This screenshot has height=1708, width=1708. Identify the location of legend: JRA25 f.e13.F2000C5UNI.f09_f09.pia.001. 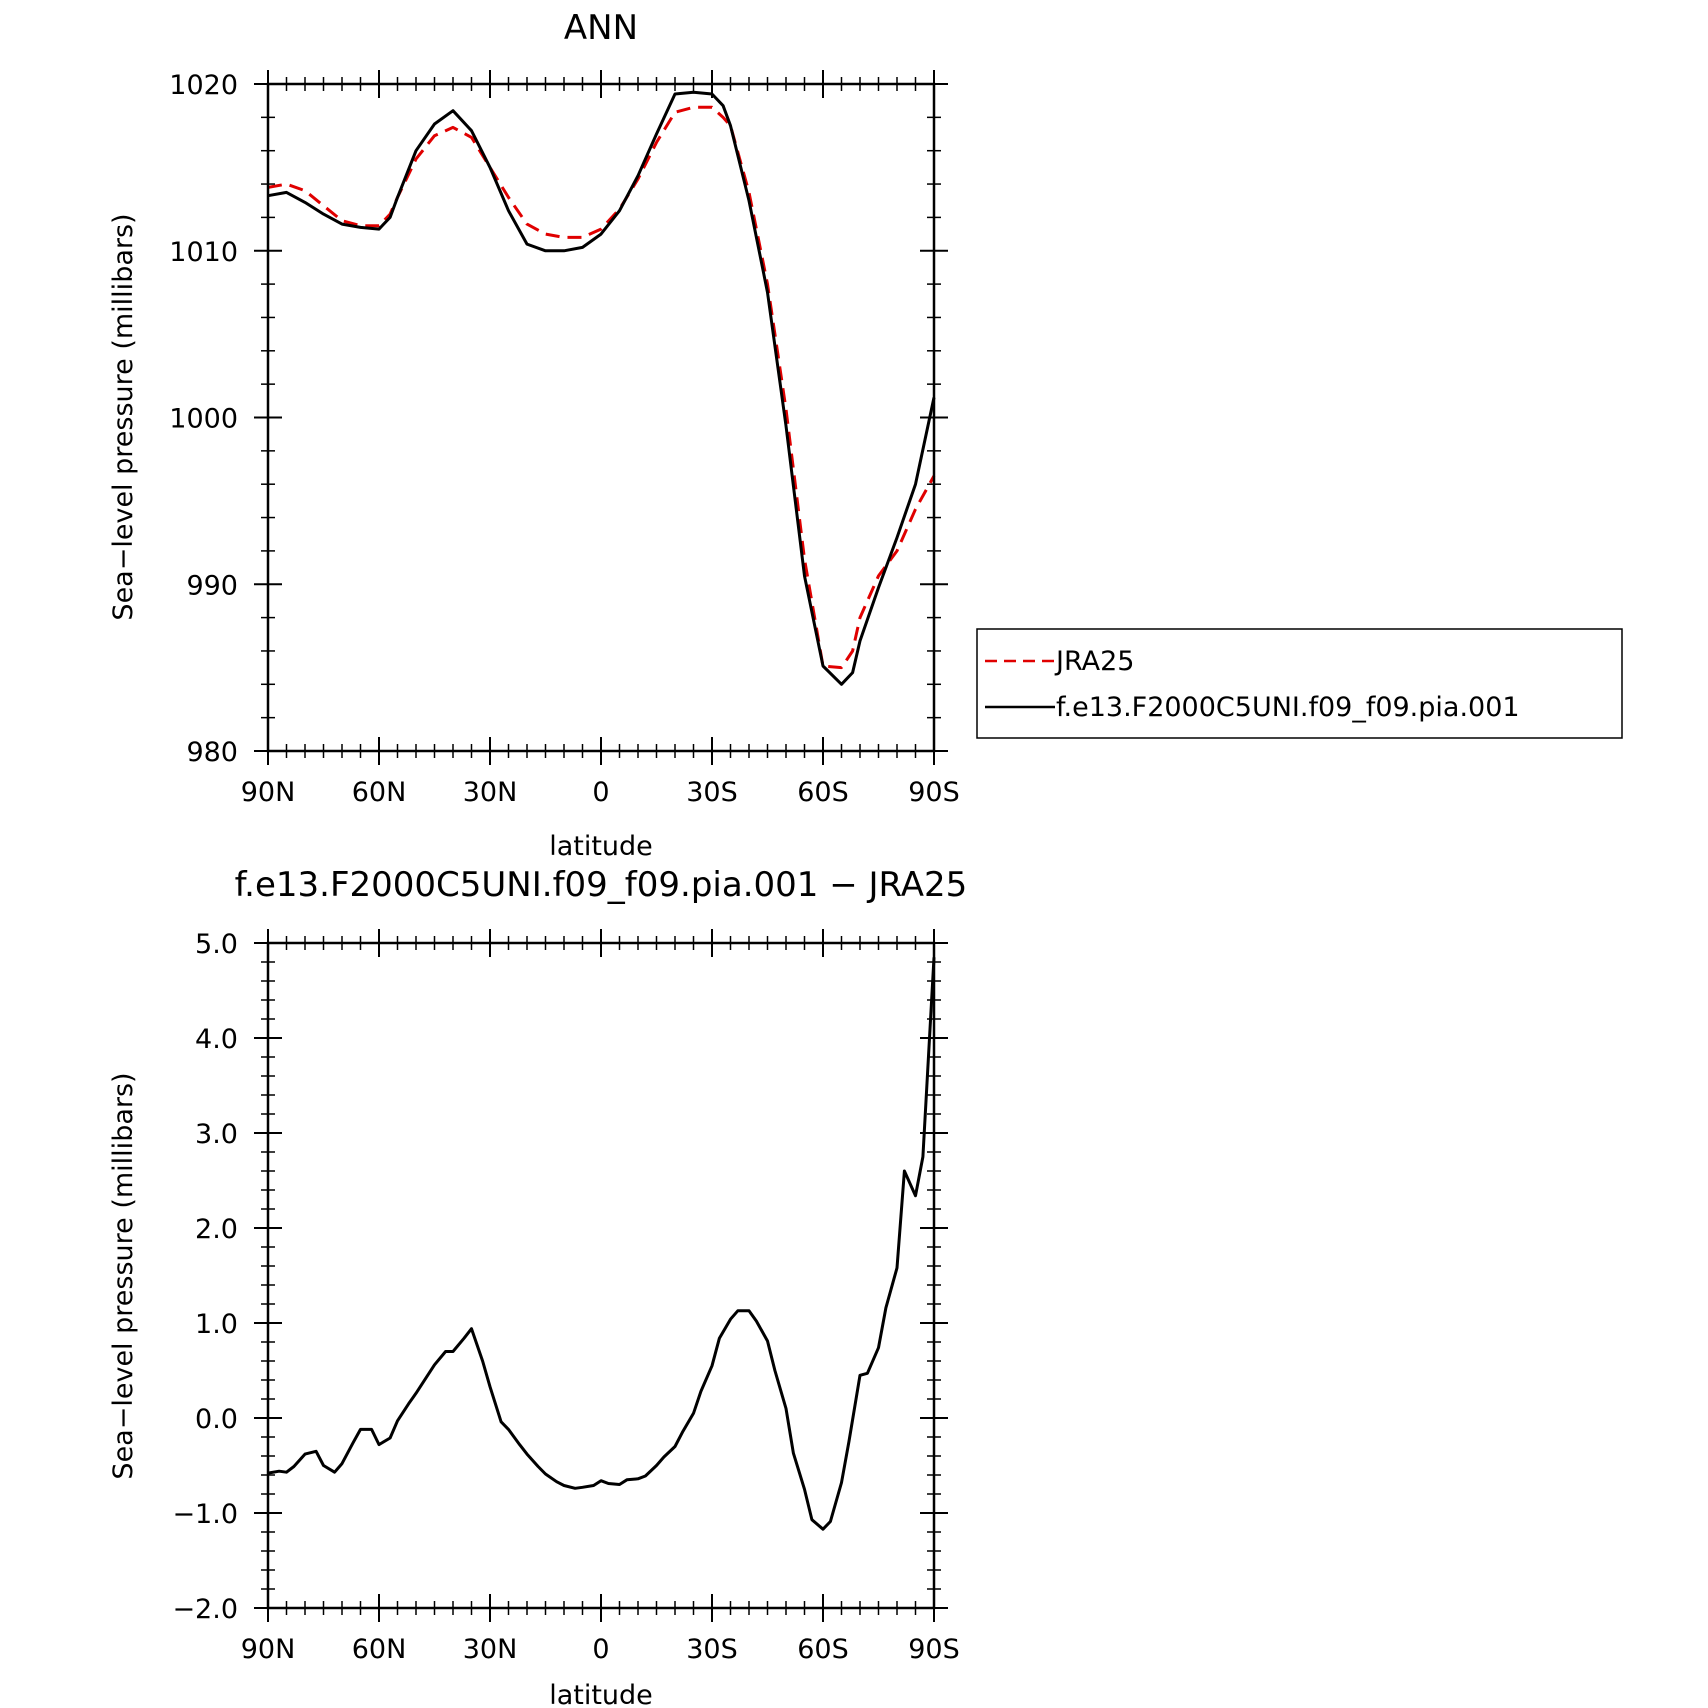
(1299, 683).